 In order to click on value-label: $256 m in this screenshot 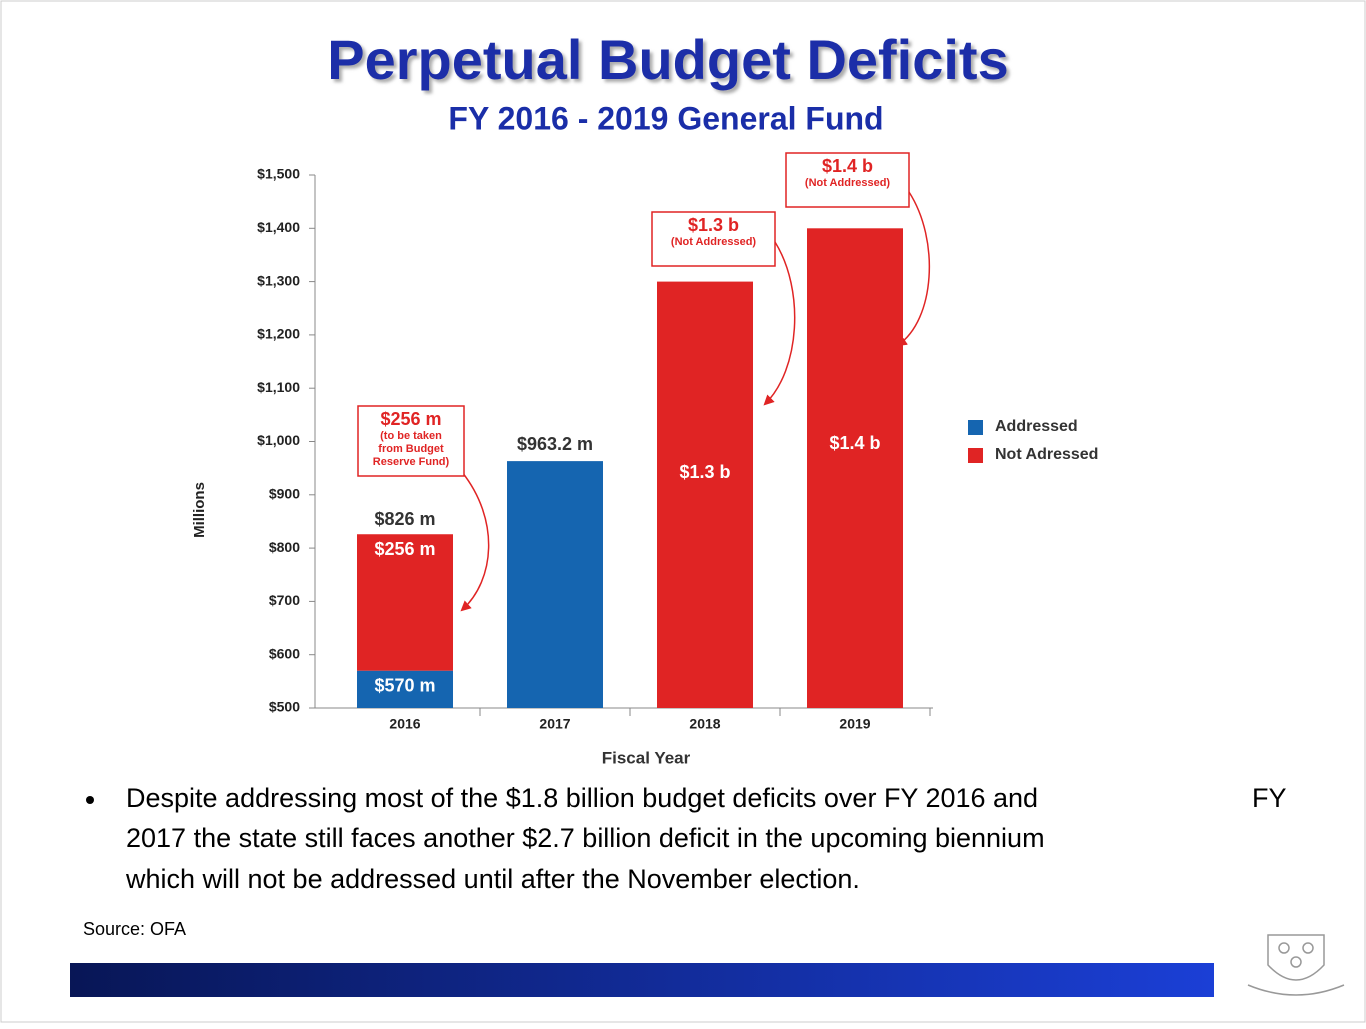, I will do `click(404, 549)`.